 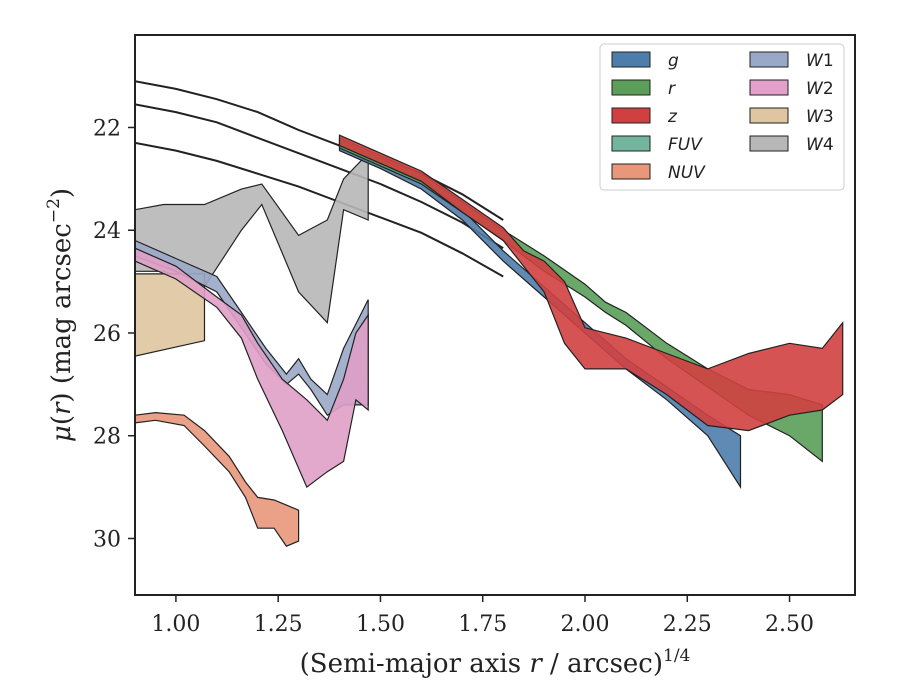 What do you see at coordinates (631, 115) in the screenshot?
I see `legend-swatch-z` at bounding box center [631, 115].